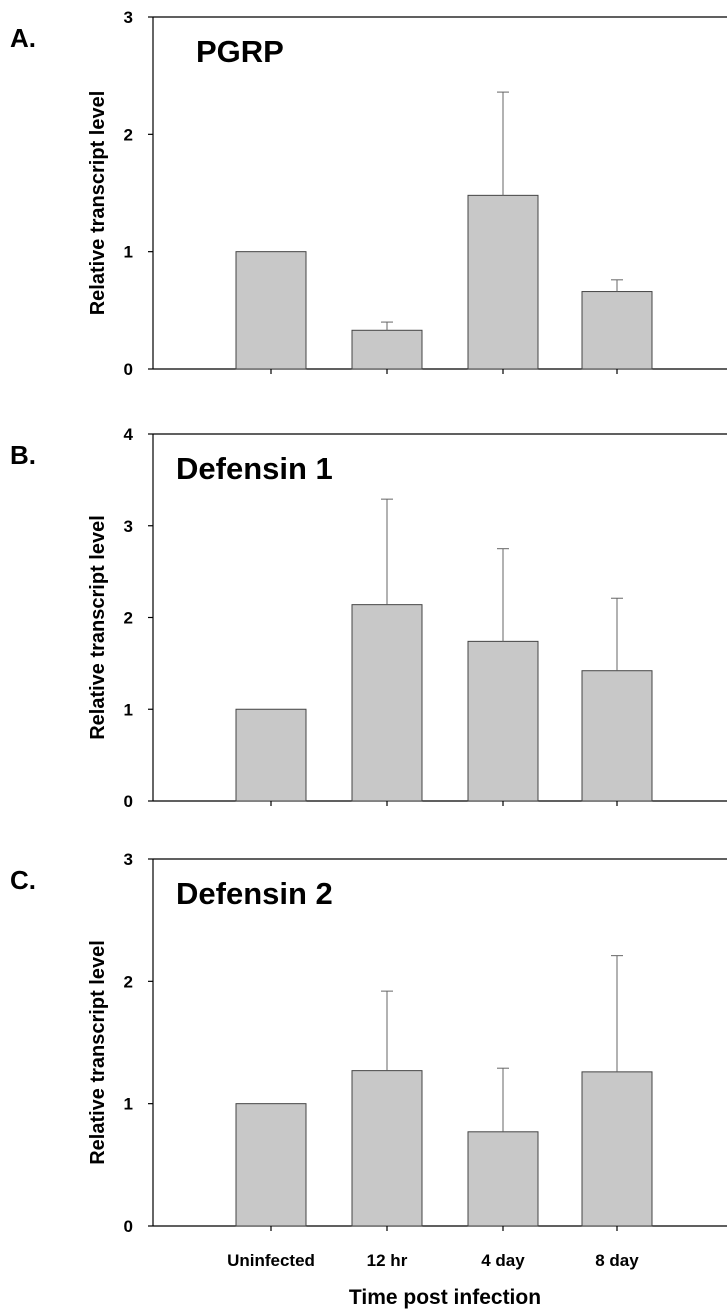 The height and width of the screenshot is (1312, 727). Describe the element at coordinates (240, 51) in the screenshot. I see `panel-title: PGRP` at that location.